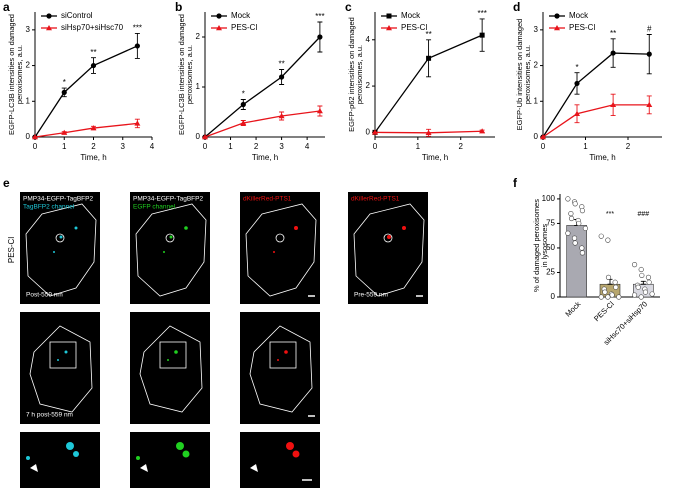 The width and height of the screenshot is (680, 488). Describe the element at coordinates (178, 7) in the screenshot. I see `panel-label: b` at that location.